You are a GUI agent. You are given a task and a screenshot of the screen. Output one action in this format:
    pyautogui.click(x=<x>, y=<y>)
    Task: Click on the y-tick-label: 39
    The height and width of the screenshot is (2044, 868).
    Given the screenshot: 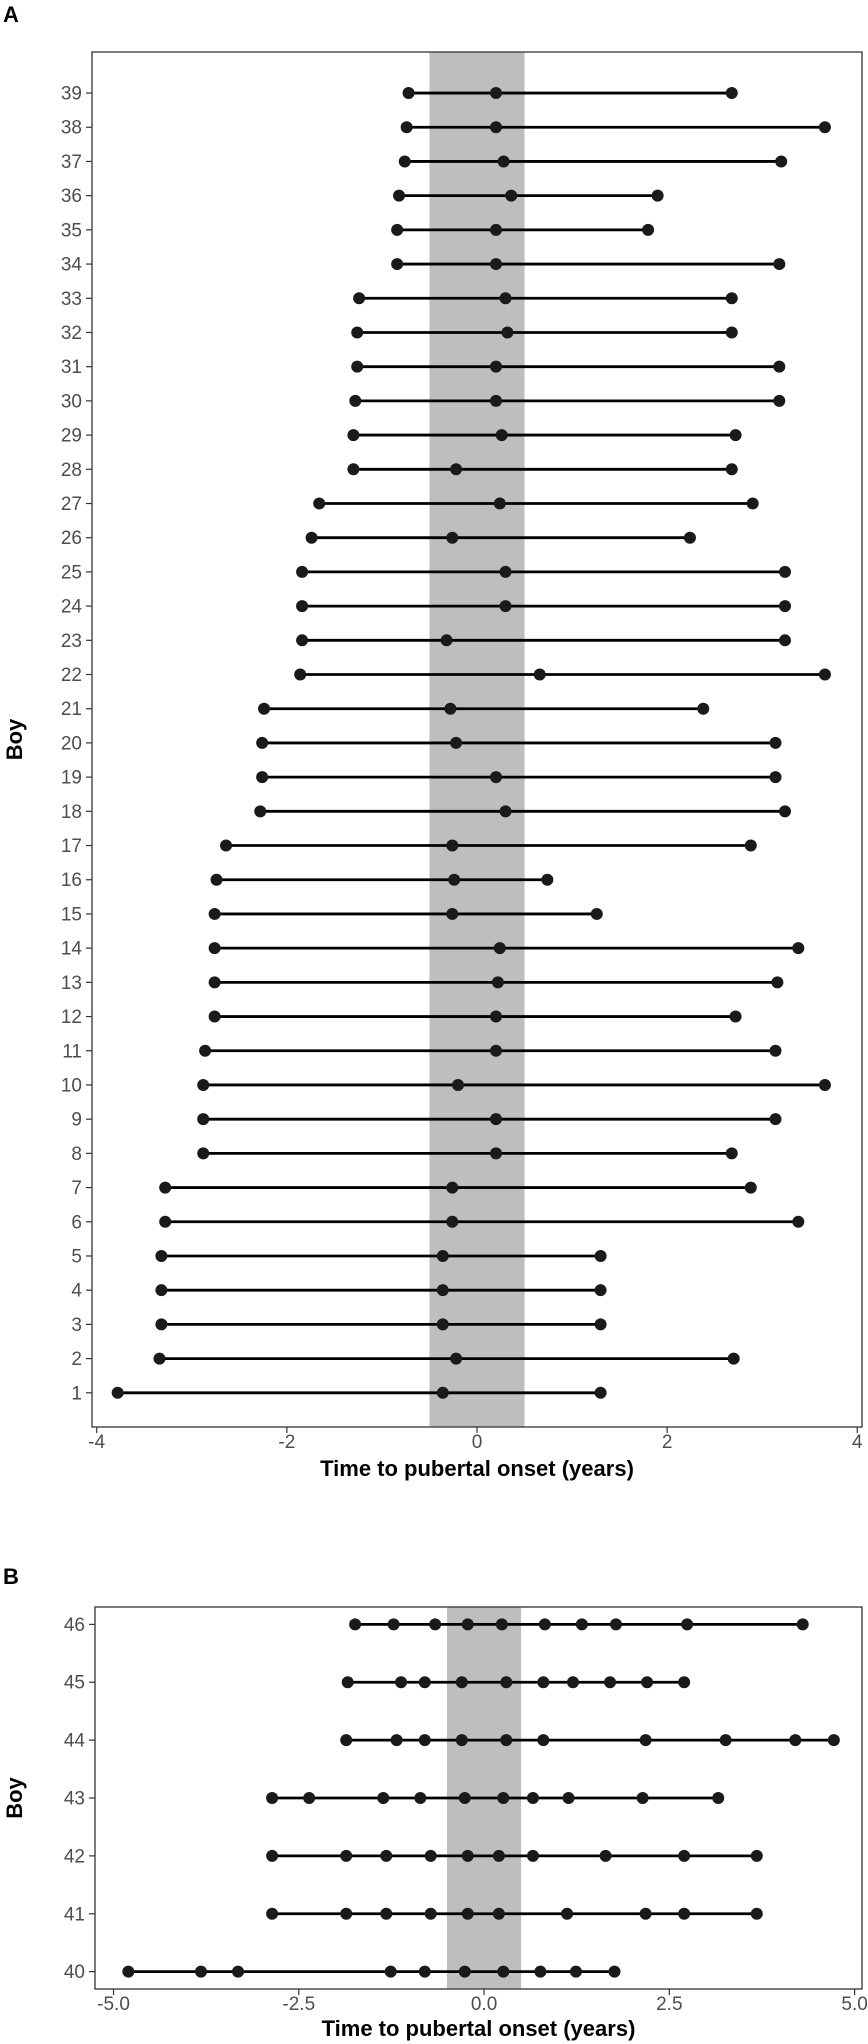 What is the action you would take?
    pyautogui.click(x=71, y=94)
    